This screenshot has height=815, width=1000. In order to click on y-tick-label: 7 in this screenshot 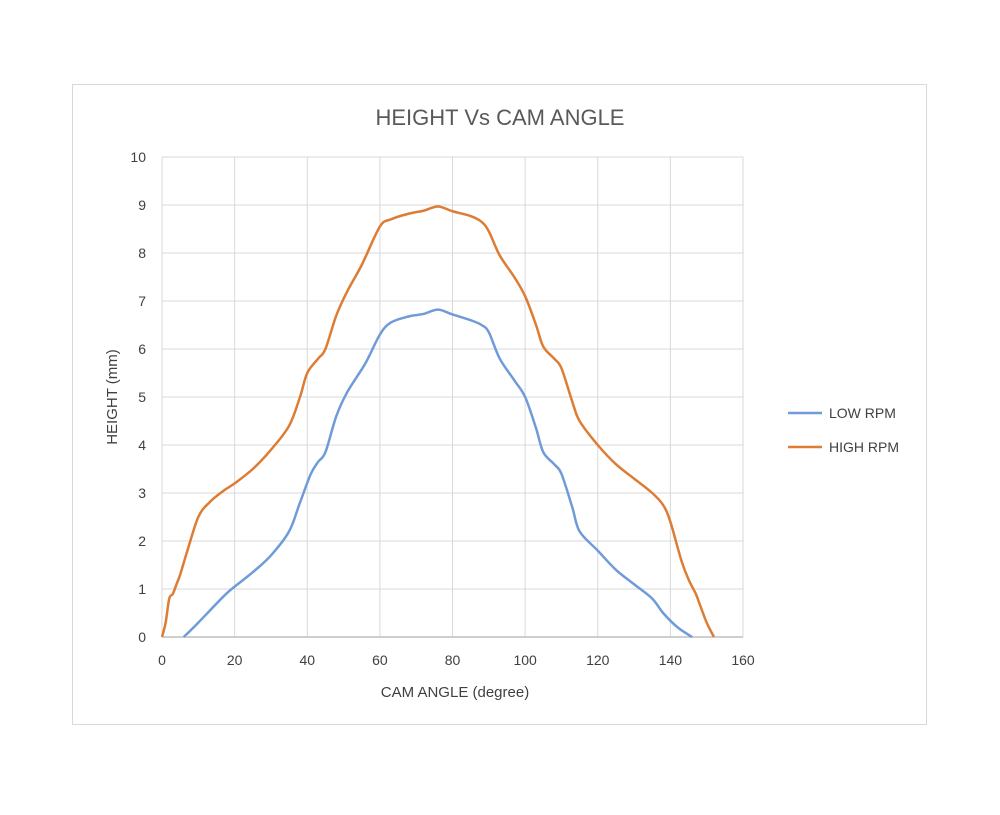, I will do `click(142, 301)`.